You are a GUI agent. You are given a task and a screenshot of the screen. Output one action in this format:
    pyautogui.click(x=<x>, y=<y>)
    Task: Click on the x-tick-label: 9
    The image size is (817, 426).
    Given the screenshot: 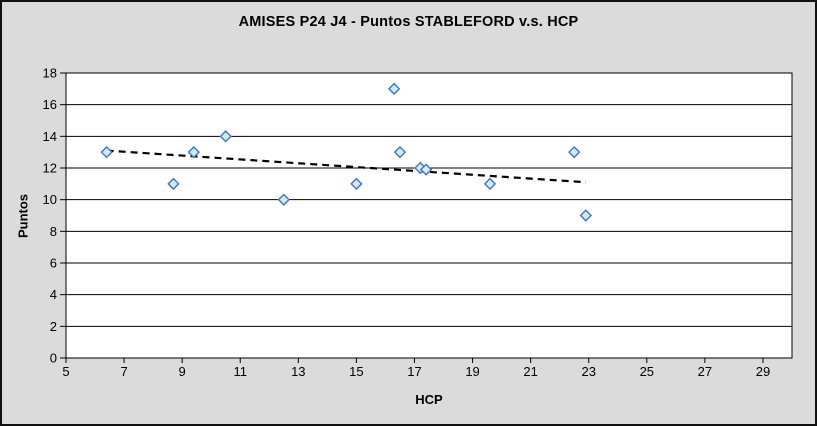 What is the action you would take?
    pyautogui.click(x=182, y=371)
    